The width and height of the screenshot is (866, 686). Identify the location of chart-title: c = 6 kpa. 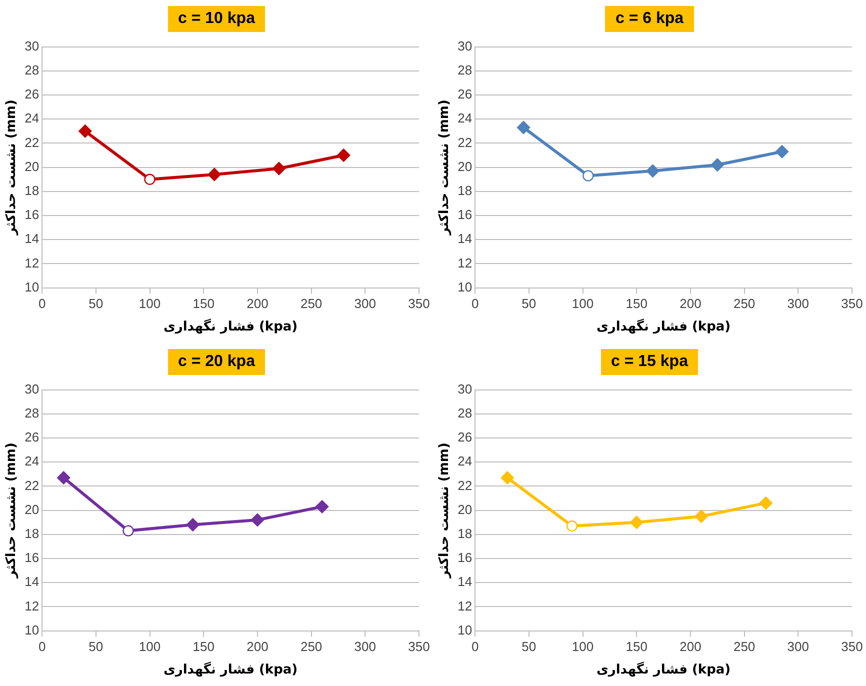
(649, 19).